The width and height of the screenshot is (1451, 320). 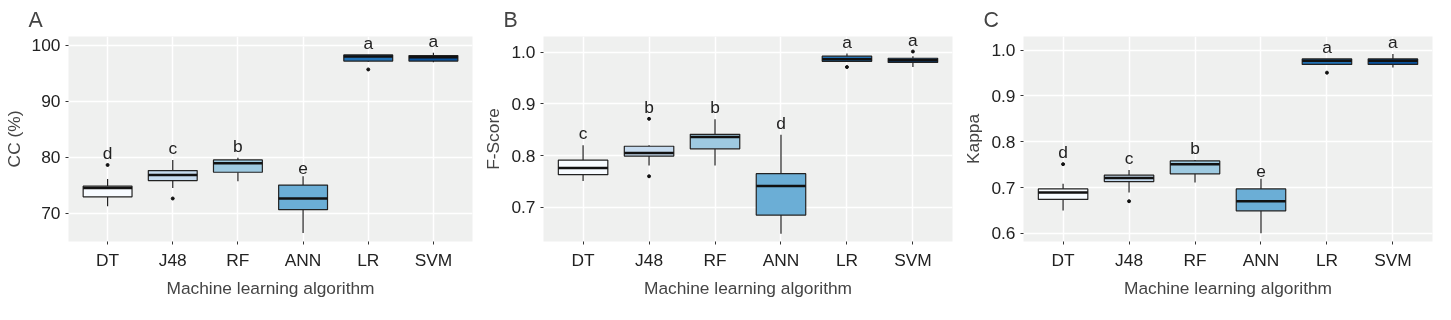 I want to click on y-tick-label: 0.6, so click(x=1003, y=233).